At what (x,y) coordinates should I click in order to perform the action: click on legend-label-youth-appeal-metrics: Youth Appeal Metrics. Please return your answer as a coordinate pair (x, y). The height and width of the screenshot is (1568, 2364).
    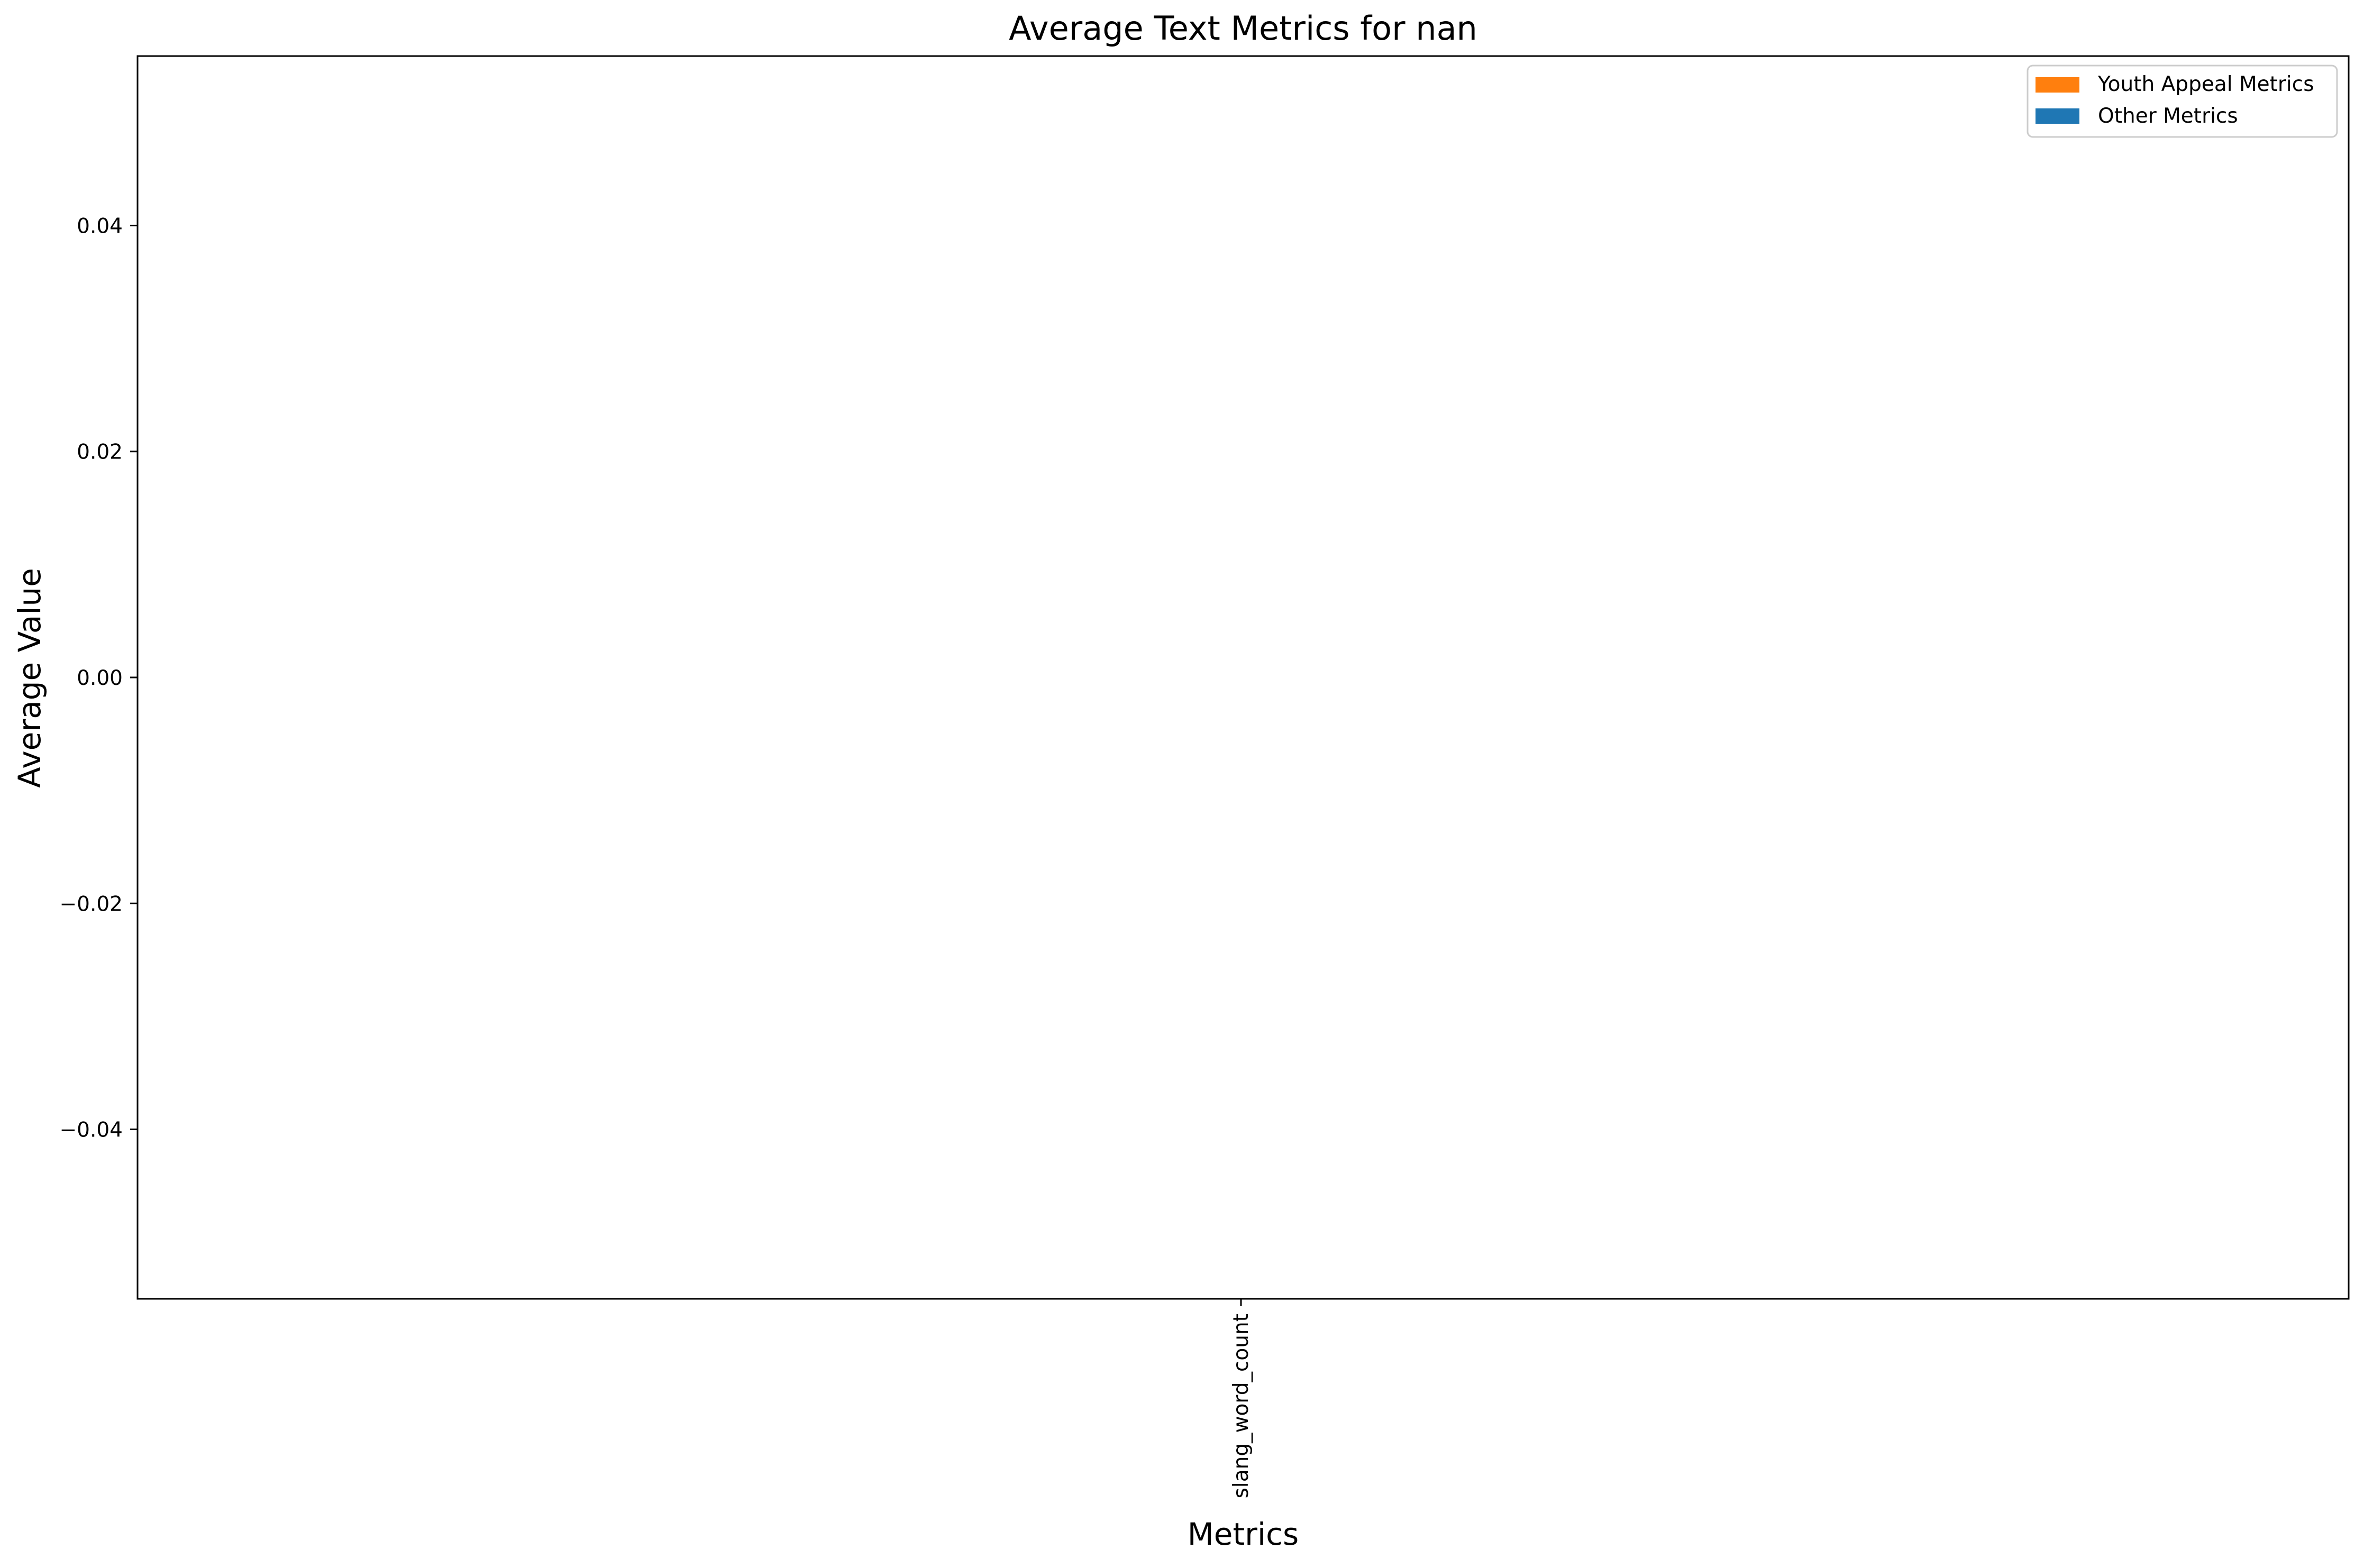
    Looking at the image, I should click on (2205, 84).